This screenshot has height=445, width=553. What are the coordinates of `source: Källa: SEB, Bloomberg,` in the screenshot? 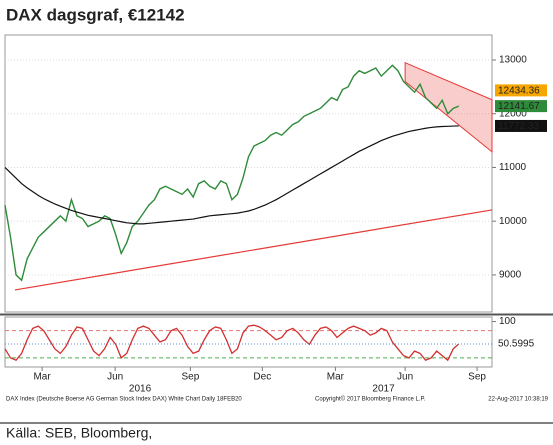 It's located at (79, 433).